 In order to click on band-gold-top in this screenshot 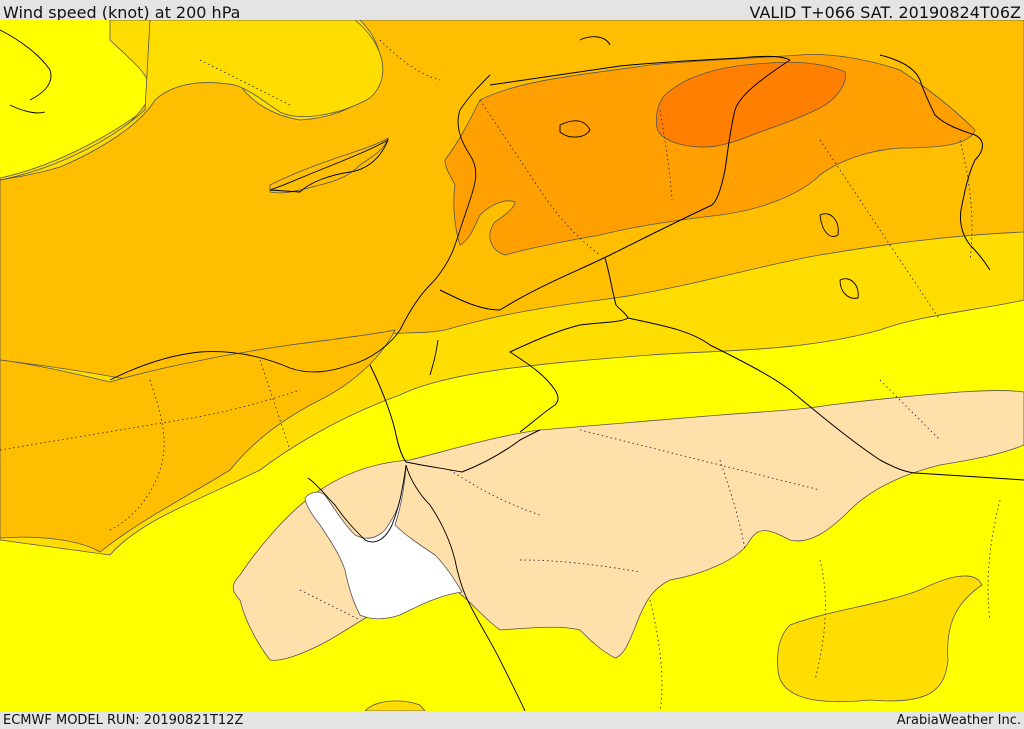, I will do `click(192, 100)`.